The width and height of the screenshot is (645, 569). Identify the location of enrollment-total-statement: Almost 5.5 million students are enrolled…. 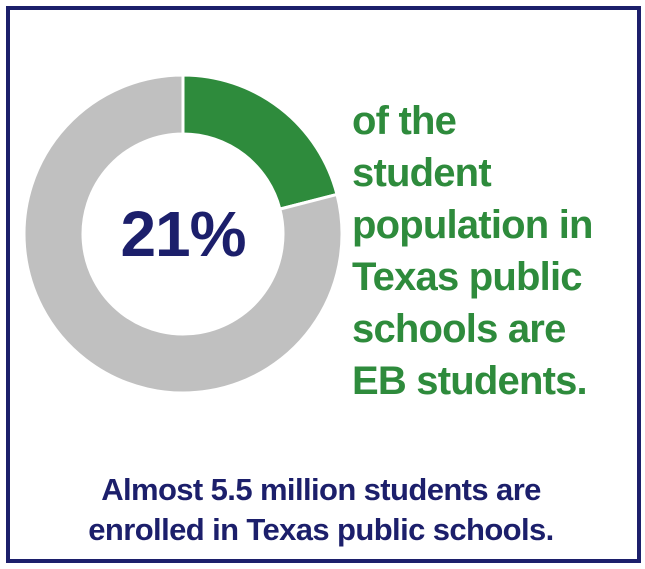
(321, 509).